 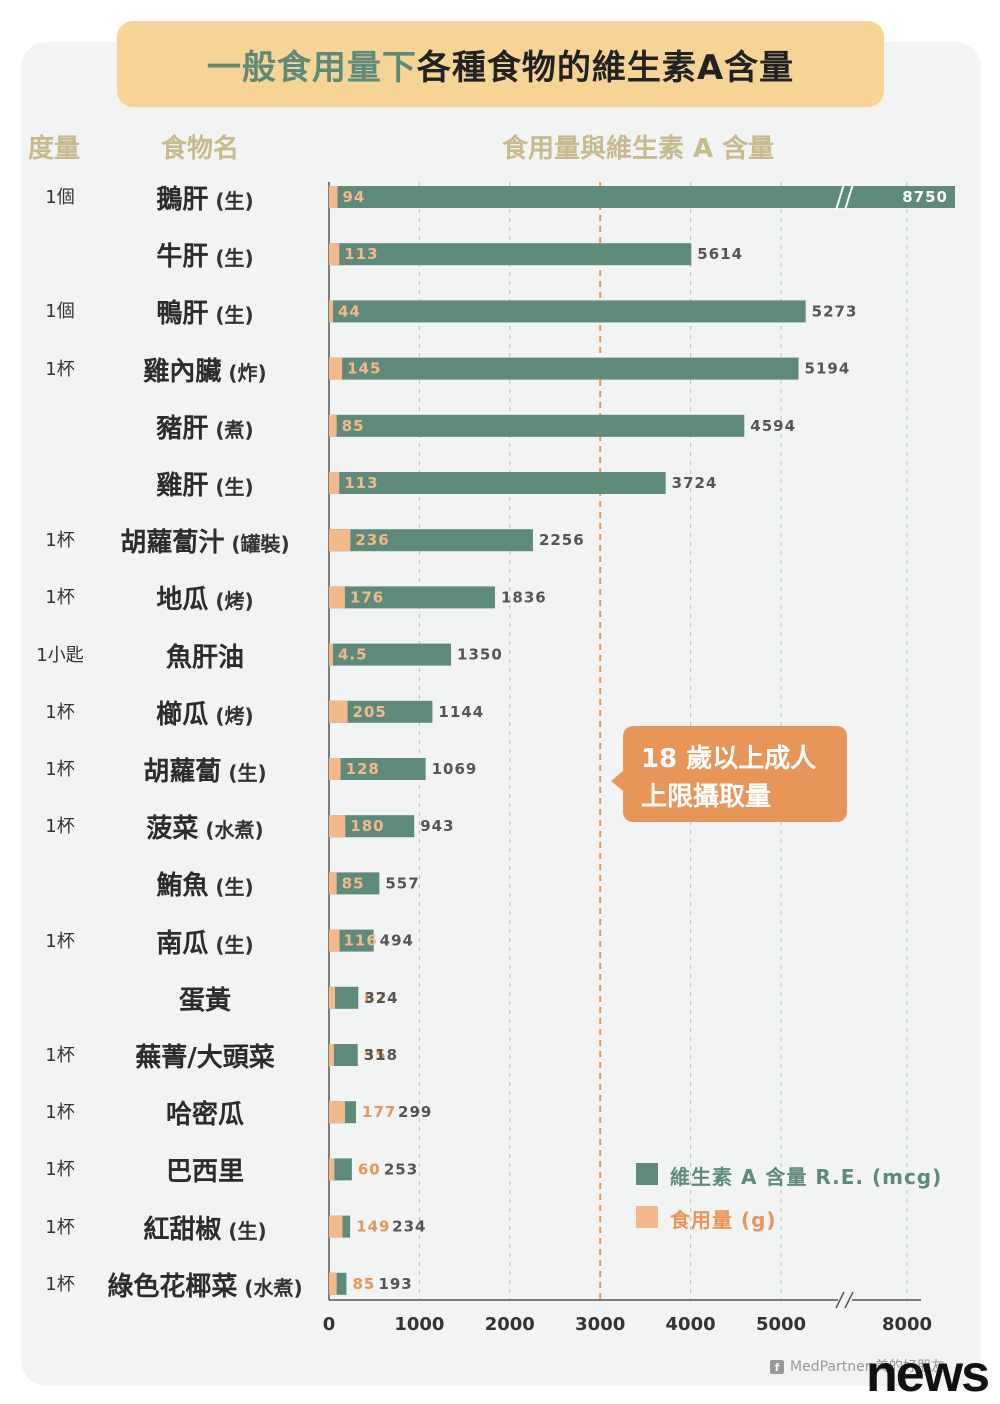 I want to click on food-name: 菠菜, so click(x=172, y=829).